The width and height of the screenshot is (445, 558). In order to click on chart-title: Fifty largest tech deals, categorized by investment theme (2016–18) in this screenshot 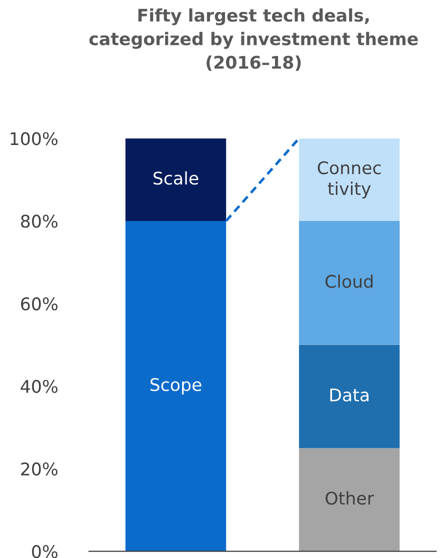, I will do `click(253, 39)`.